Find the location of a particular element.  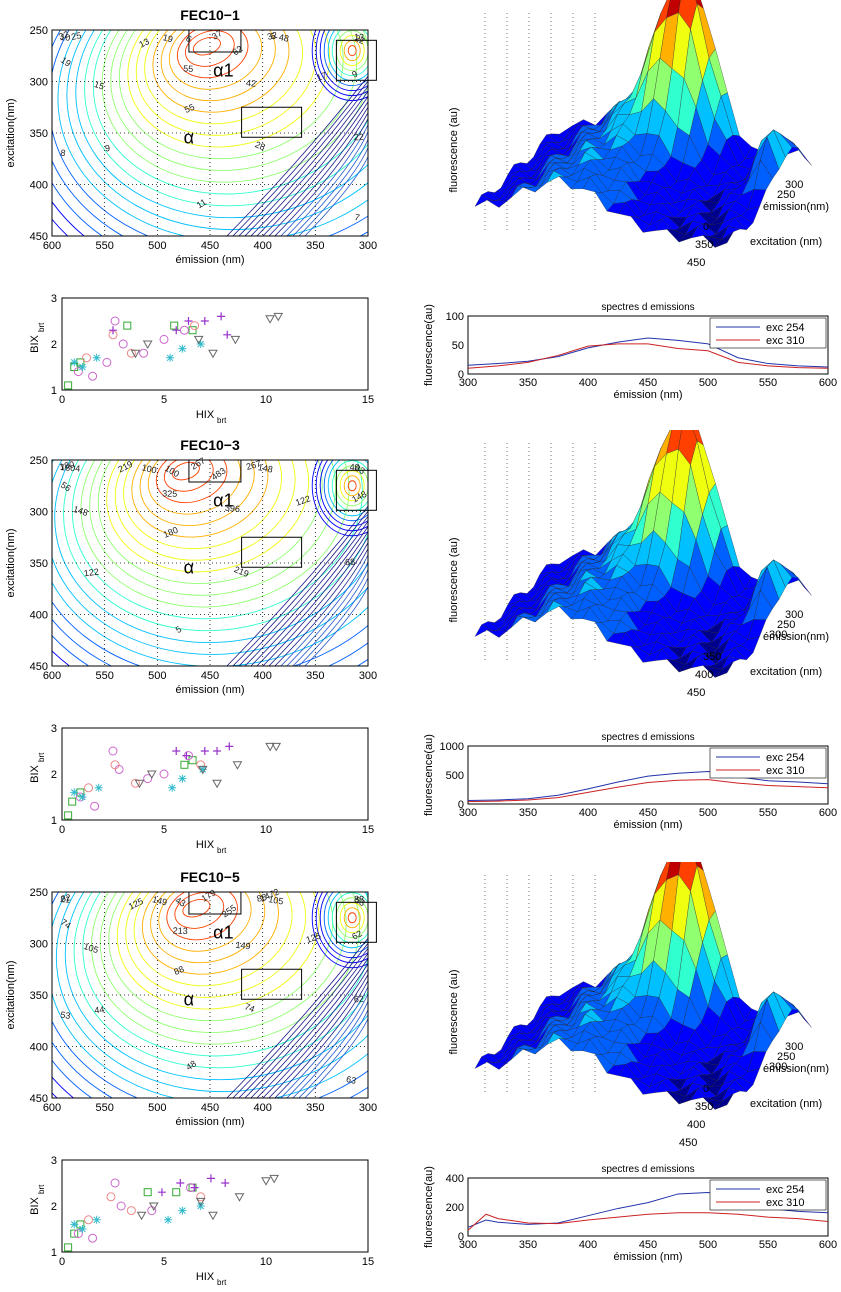

contour-label: 11 is located at coordinates (201, 203).